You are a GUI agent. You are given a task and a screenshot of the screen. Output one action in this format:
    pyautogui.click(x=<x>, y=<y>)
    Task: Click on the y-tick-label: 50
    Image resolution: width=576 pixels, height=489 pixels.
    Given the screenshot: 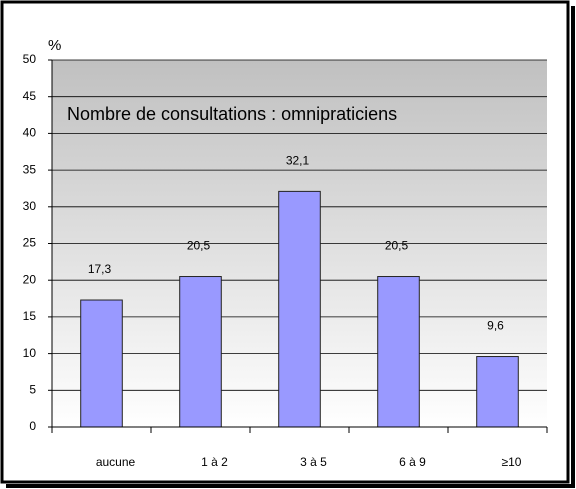 What is the action you would take?
    pyautogui.click(x=30, y=59)
    